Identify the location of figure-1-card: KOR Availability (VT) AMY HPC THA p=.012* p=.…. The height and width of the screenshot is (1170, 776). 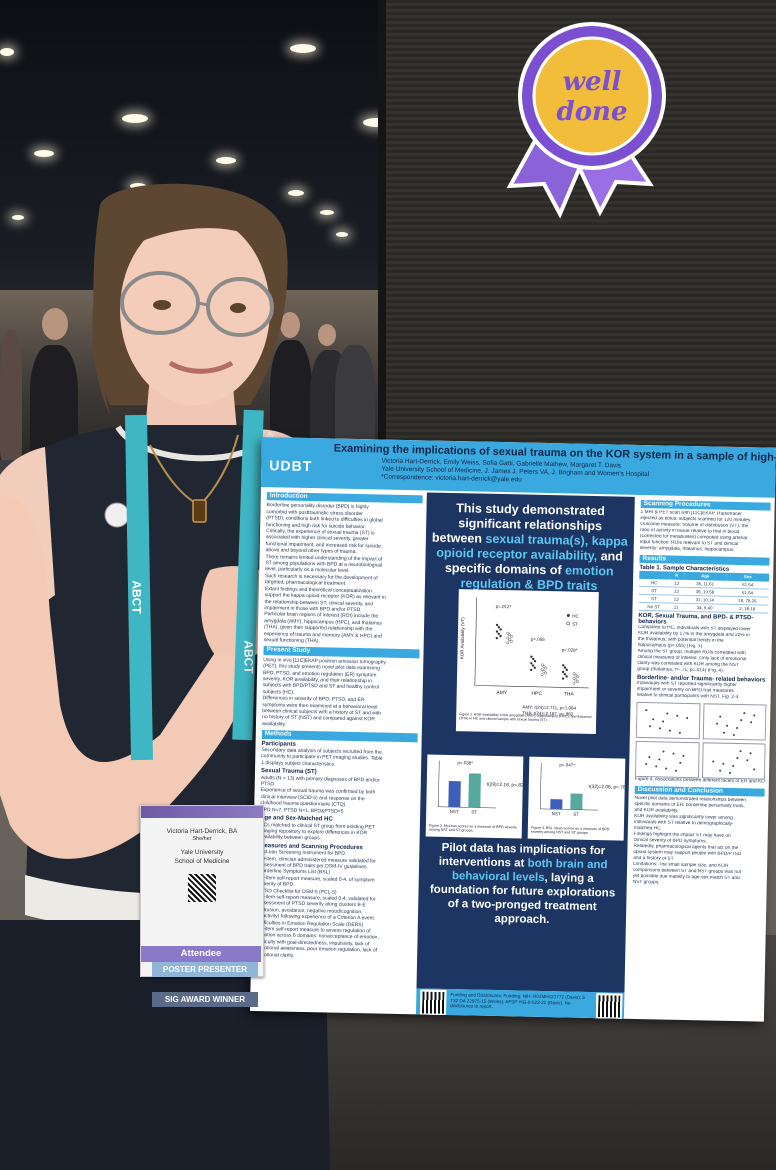
(527, 662).